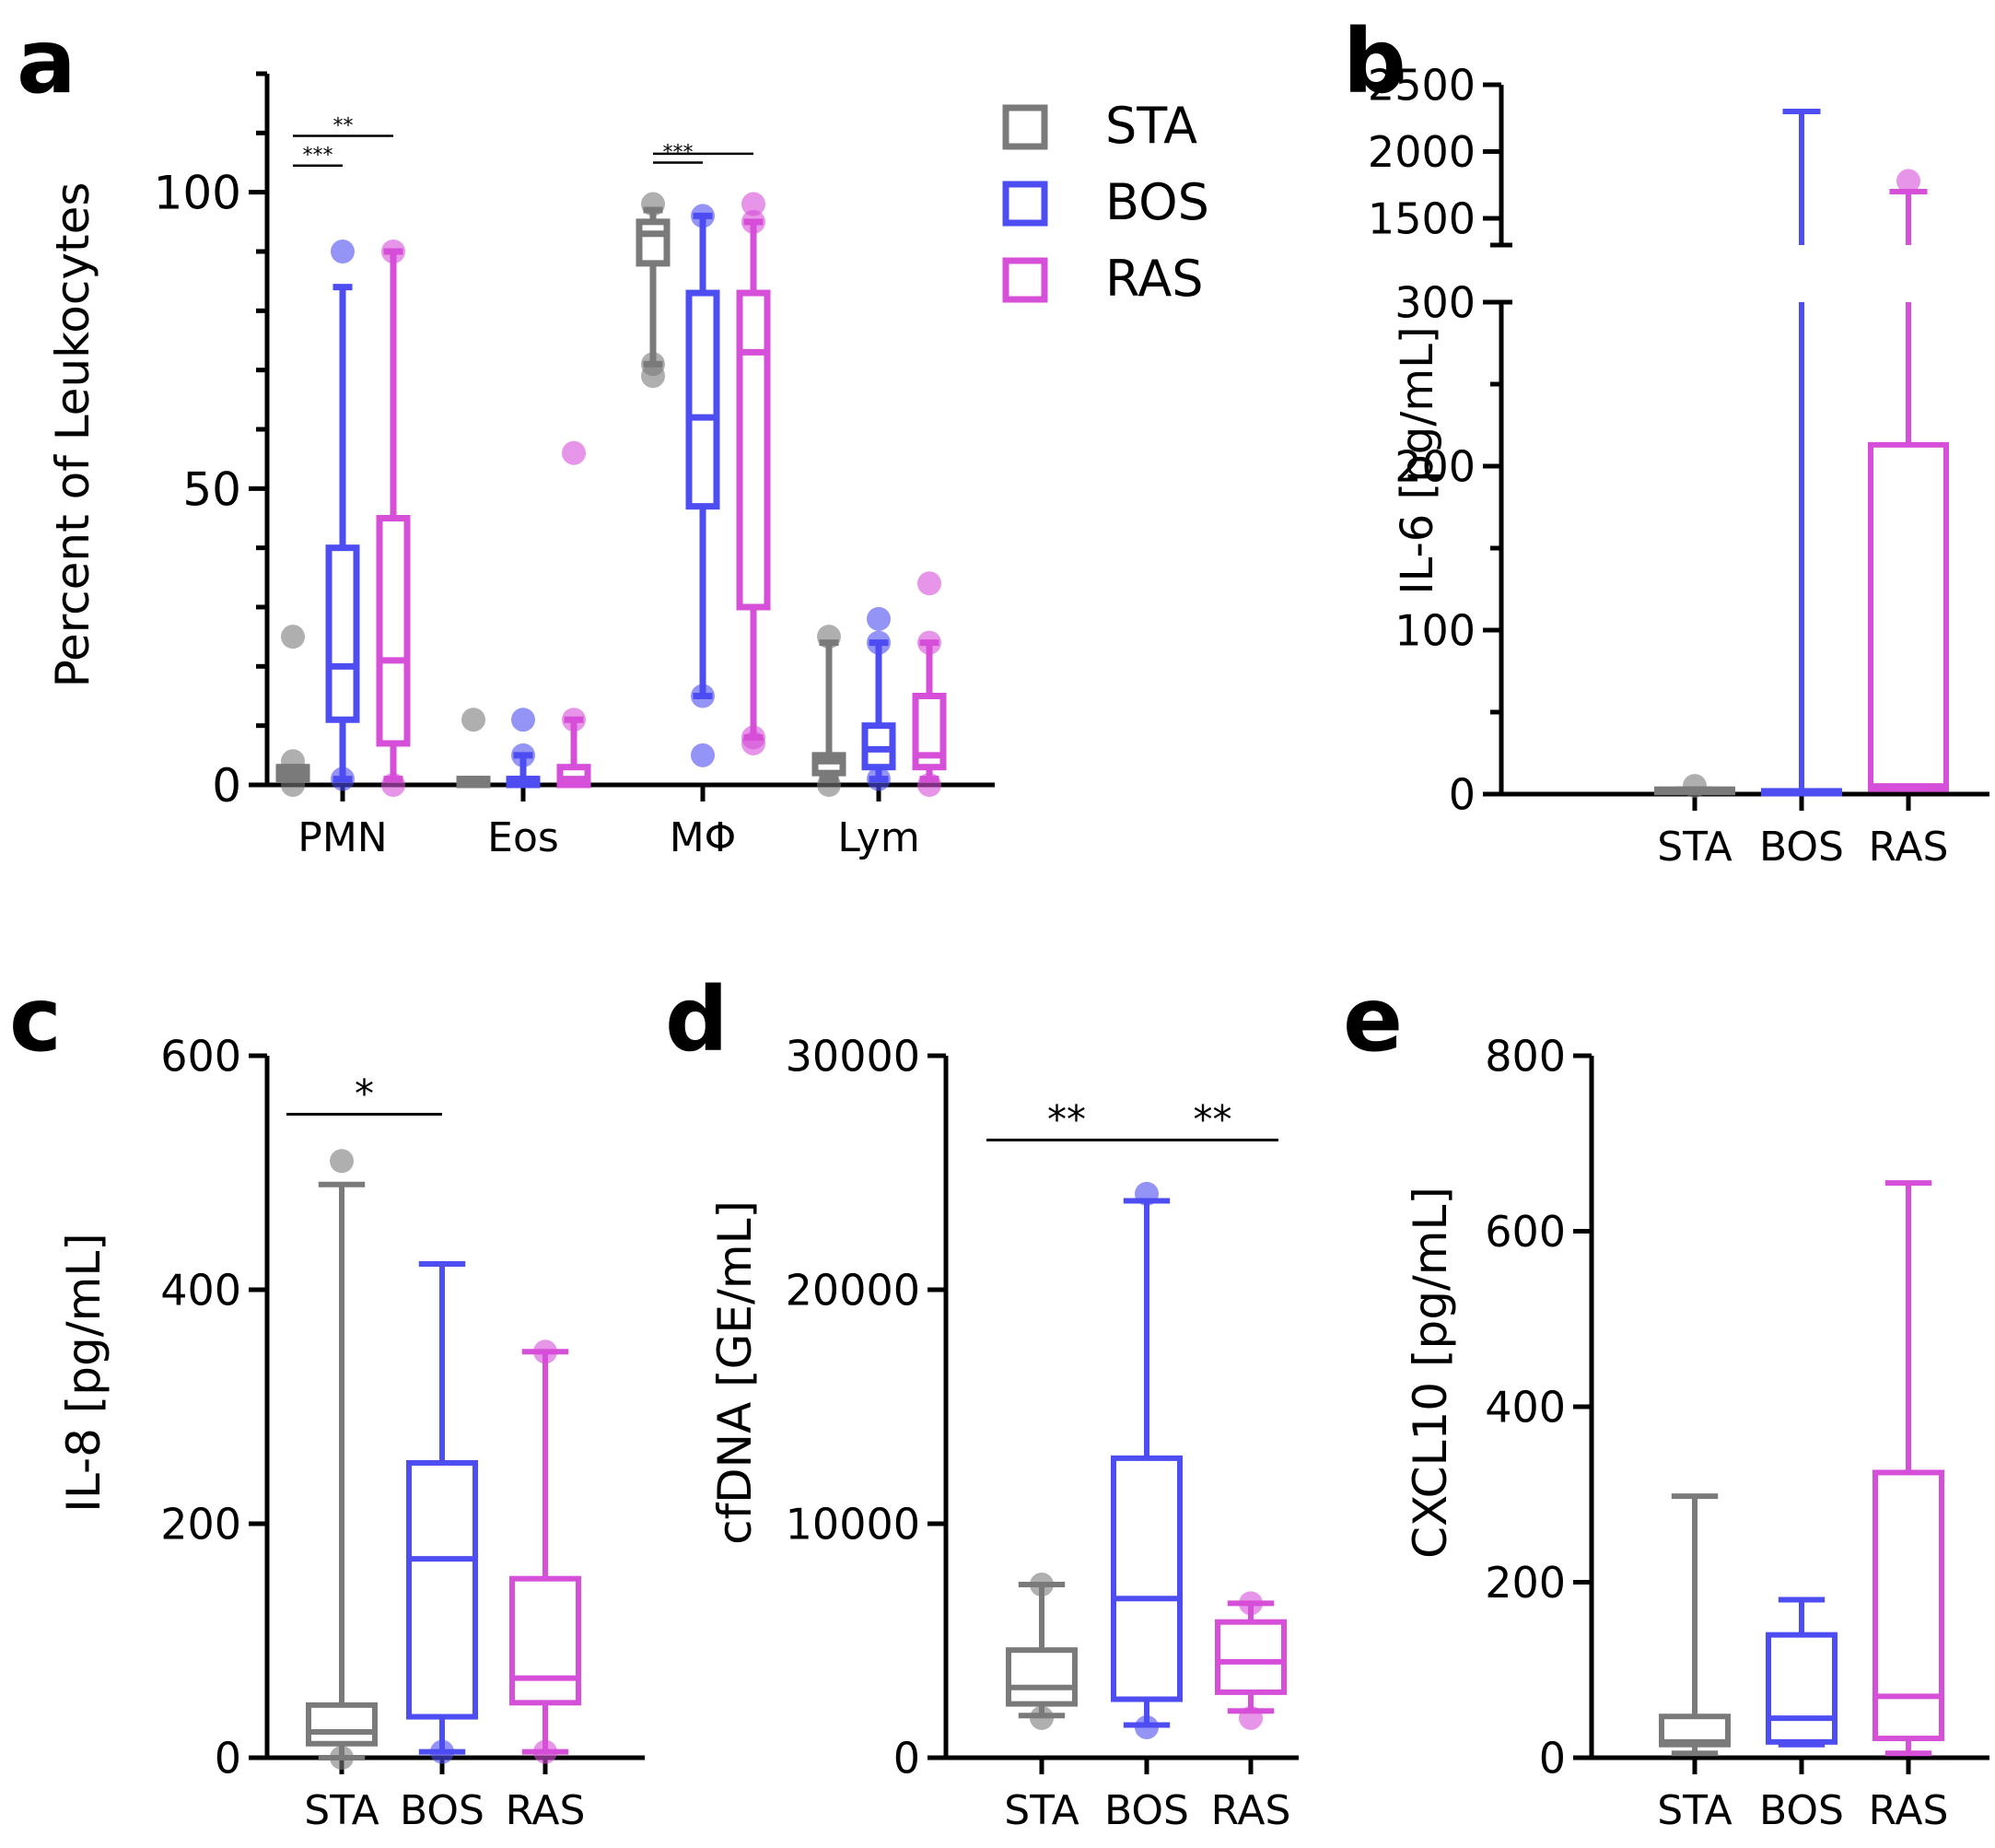  I want to click on x-tick-label-e-sta: STA, so click(1694, 1810).